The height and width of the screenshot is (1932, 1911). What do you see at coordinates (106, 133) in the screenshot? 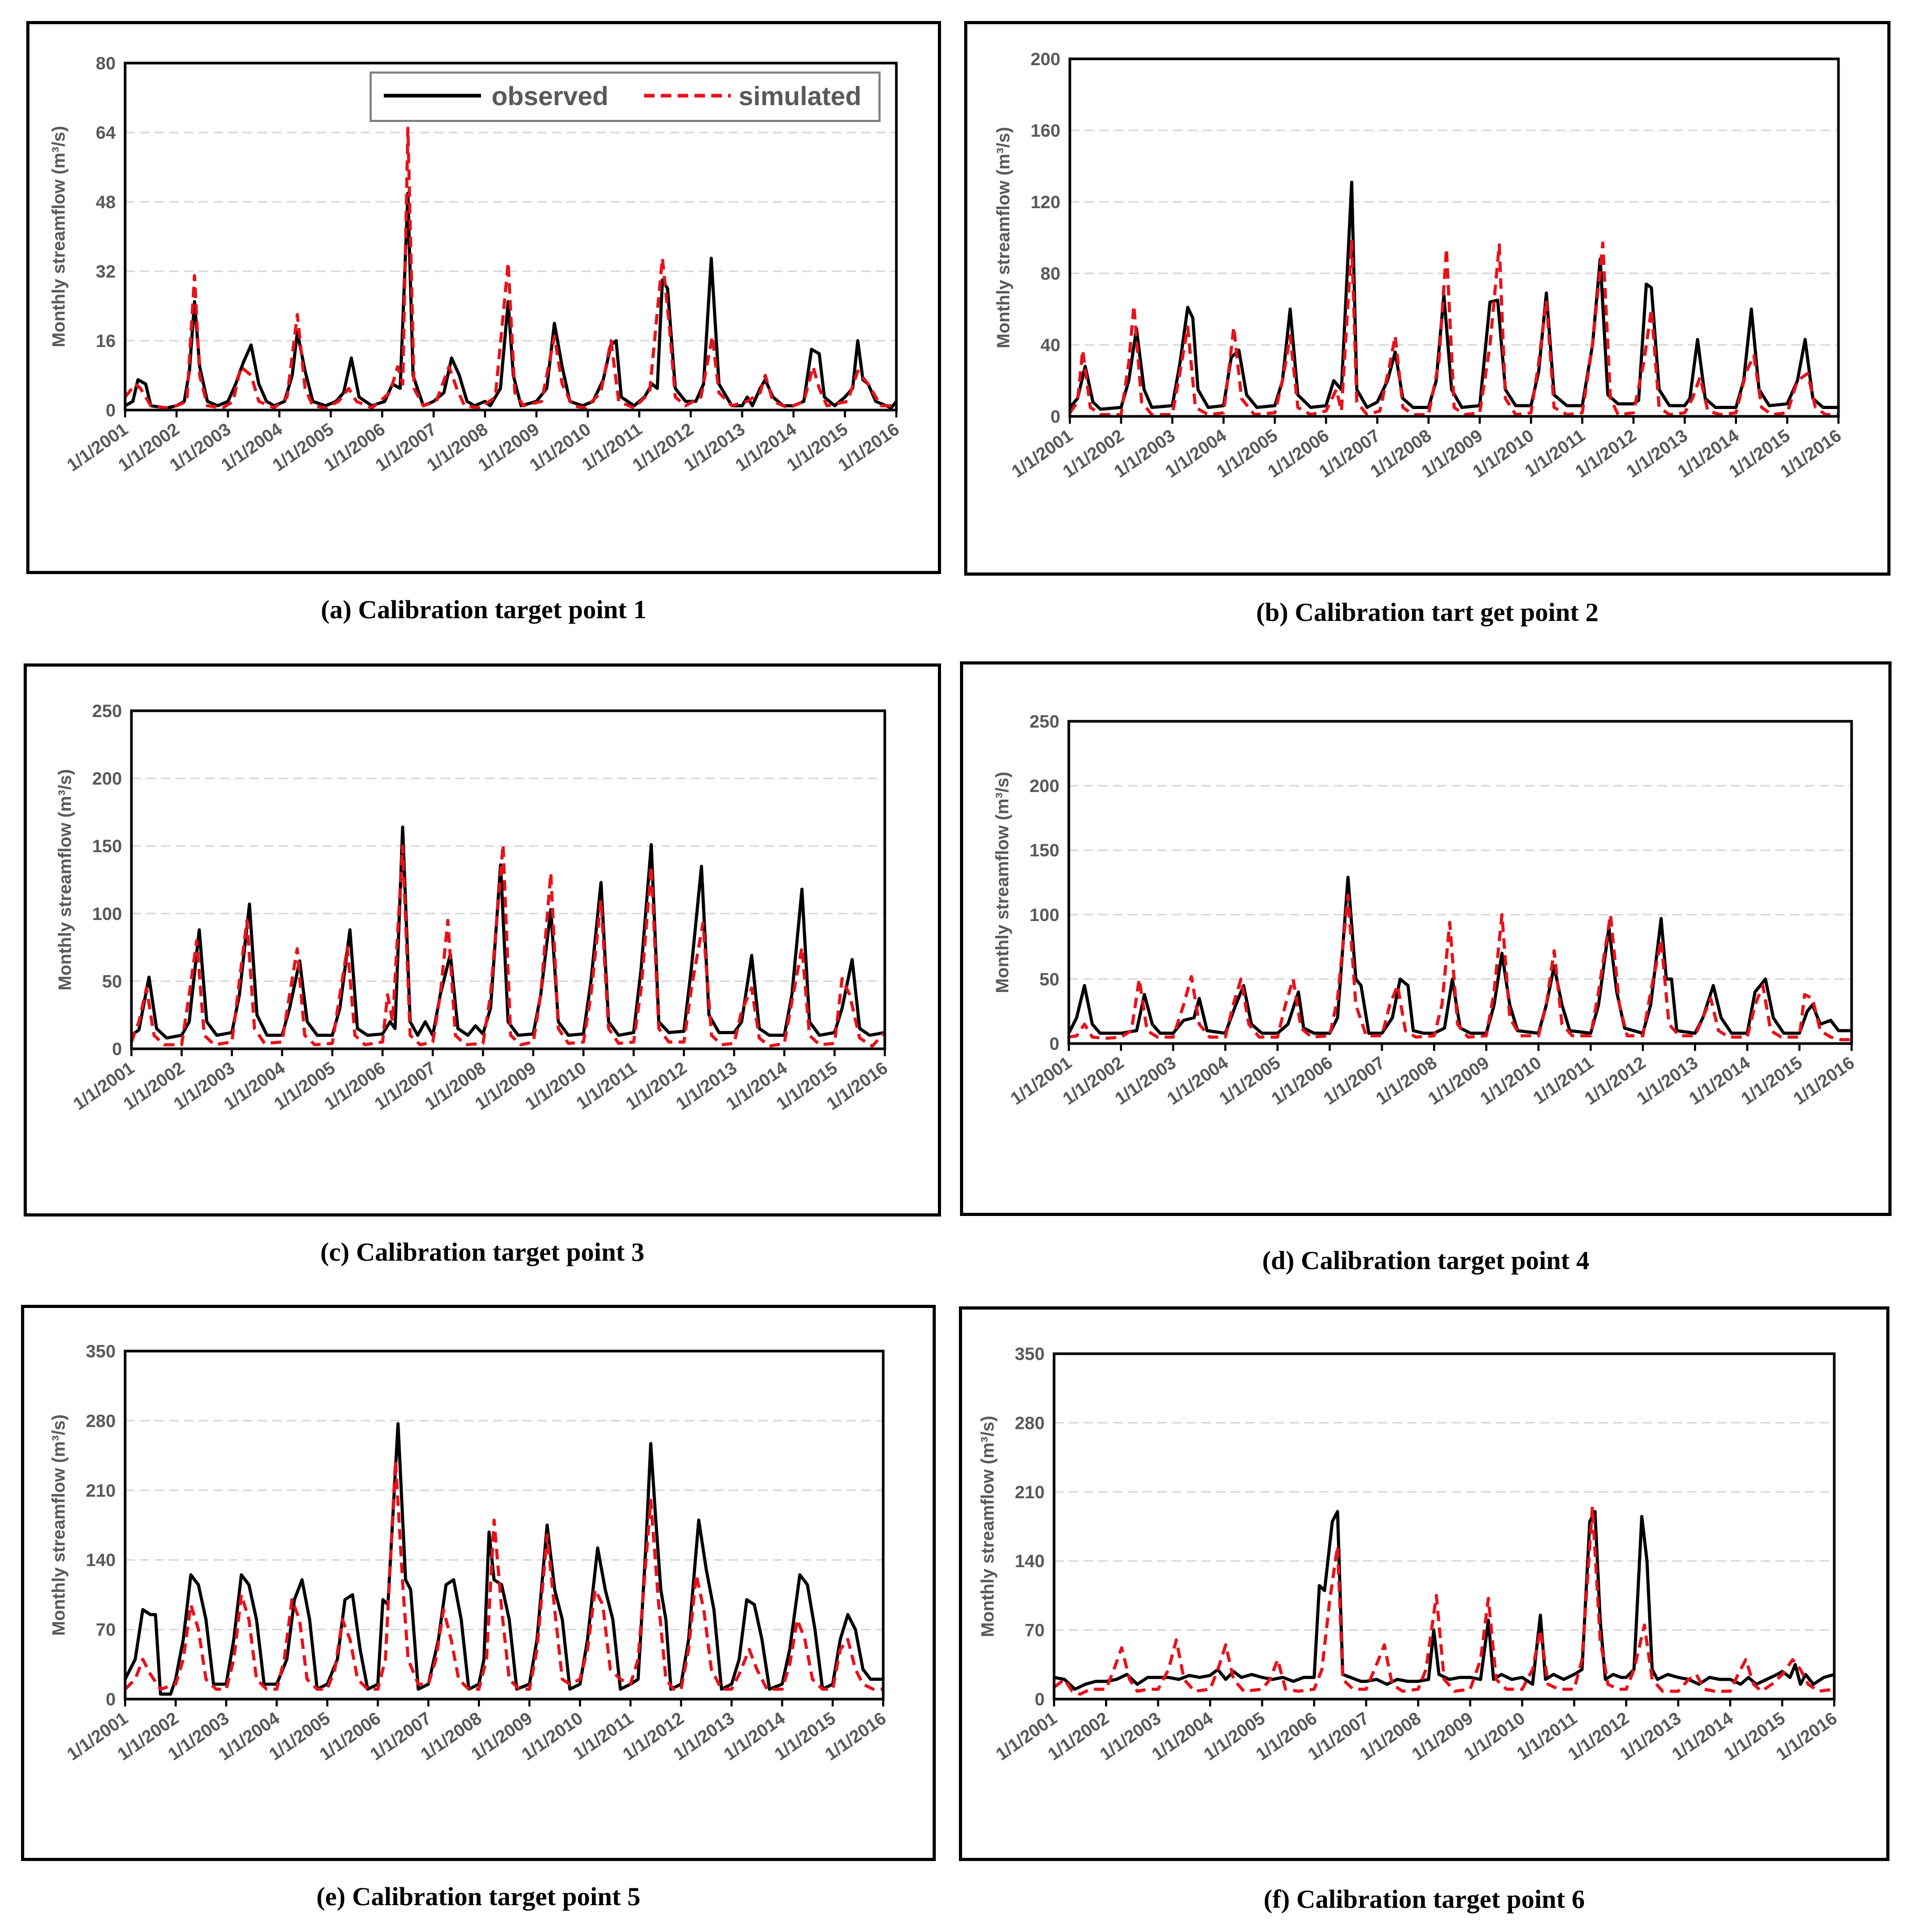
I see `y-tick-label: 64` at bounding box center [106, 133].